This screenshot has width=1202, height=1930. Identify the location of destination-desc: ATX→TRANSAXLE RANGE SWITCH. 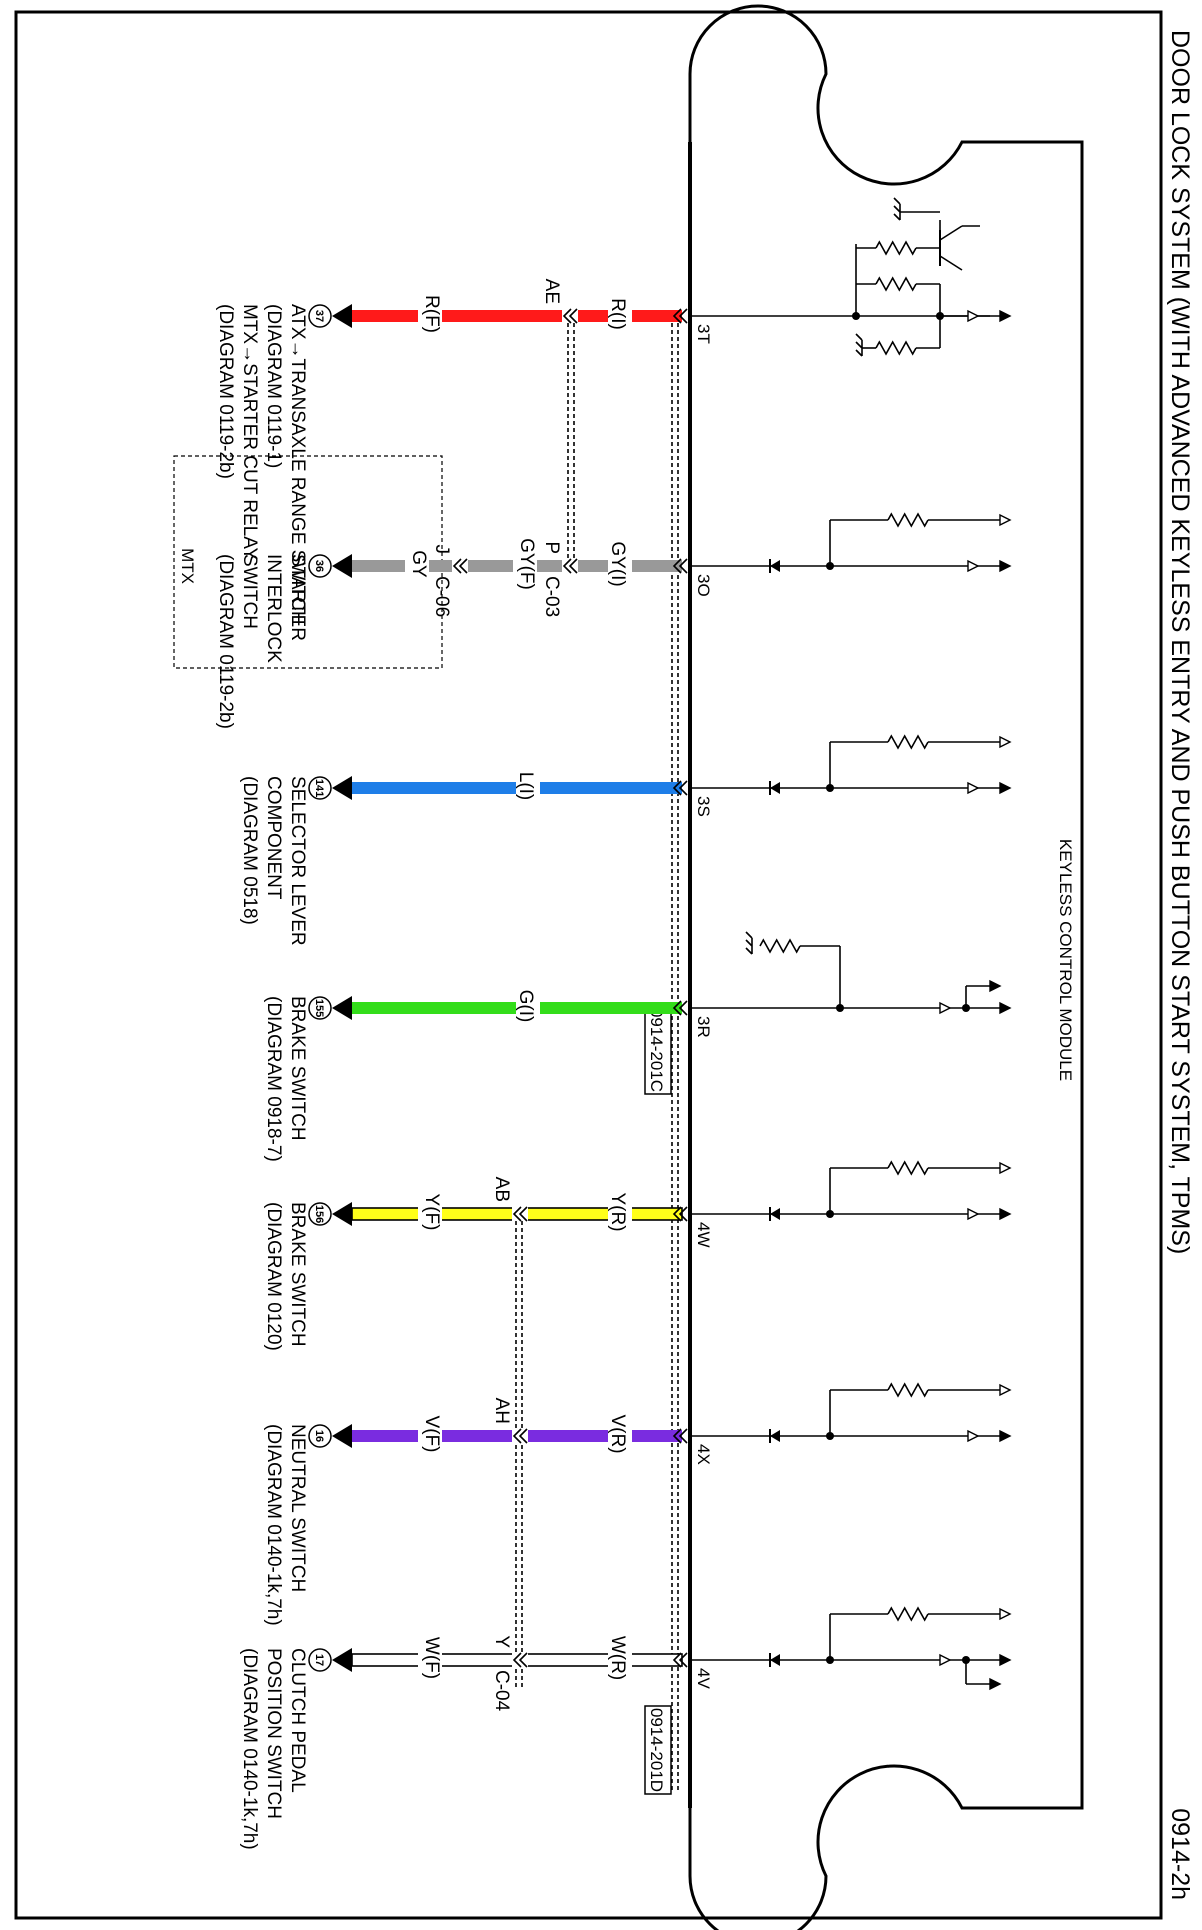
(297, 464).